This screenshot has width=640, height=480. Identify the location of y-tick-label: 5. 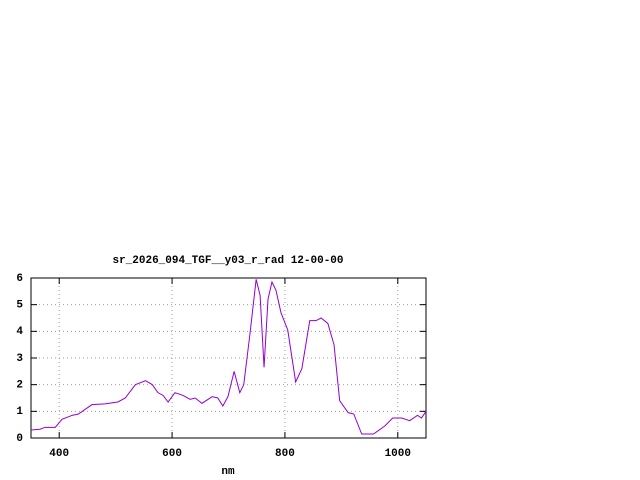
(19, 306).